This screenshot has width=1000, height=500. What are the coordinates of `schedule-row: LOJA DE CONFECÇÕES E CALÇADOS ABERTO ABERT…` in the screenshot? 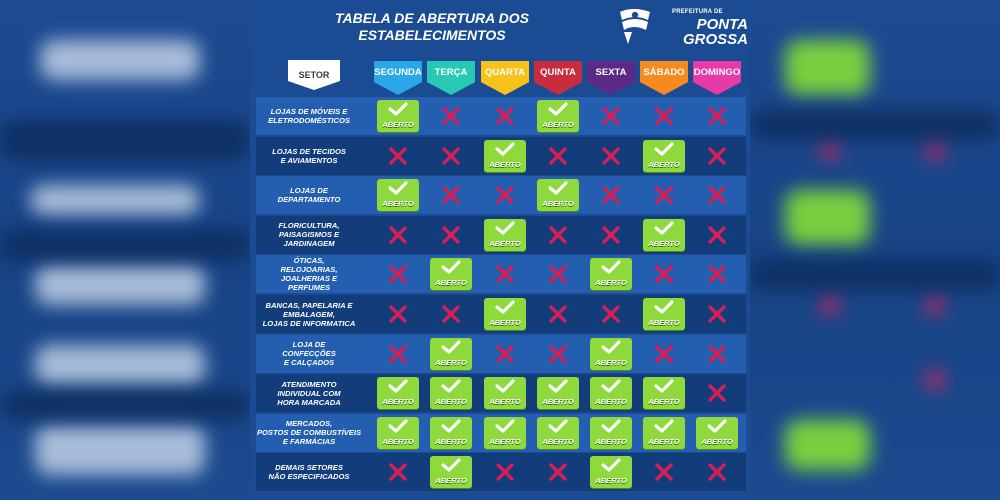 It's located at (501, 353).